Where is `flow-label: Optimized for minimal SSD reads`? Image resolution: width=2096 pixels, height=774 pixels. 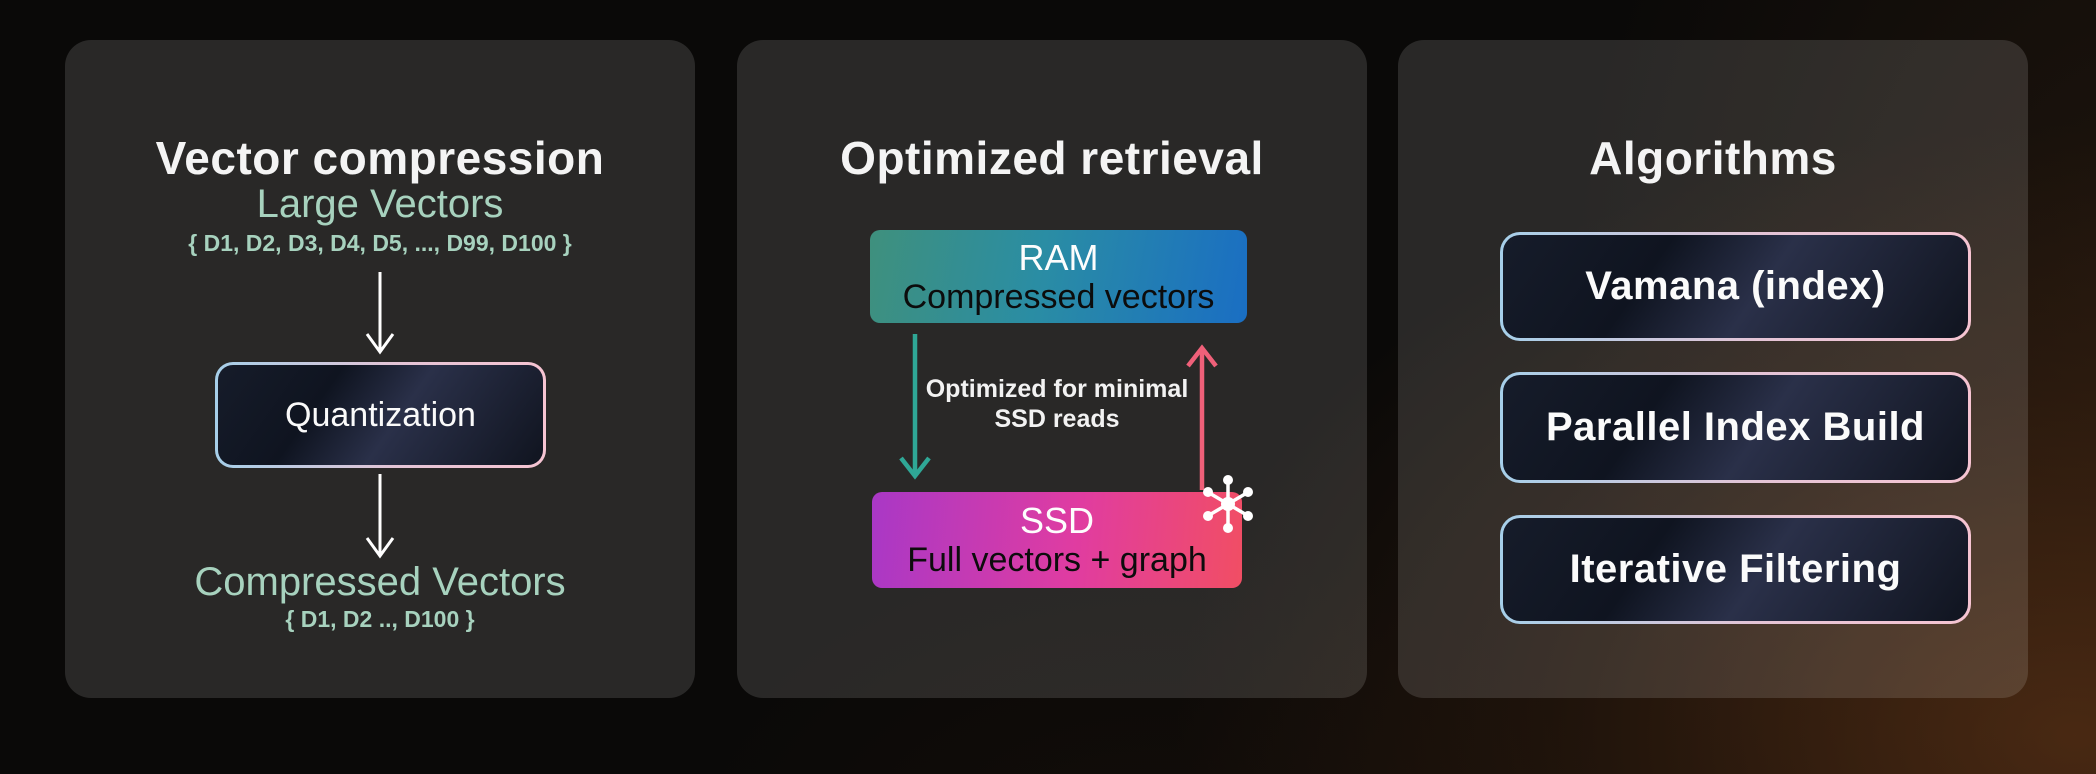 flow-label: Optimized for minimal SSD reads is located at coordinates (1057, 404).